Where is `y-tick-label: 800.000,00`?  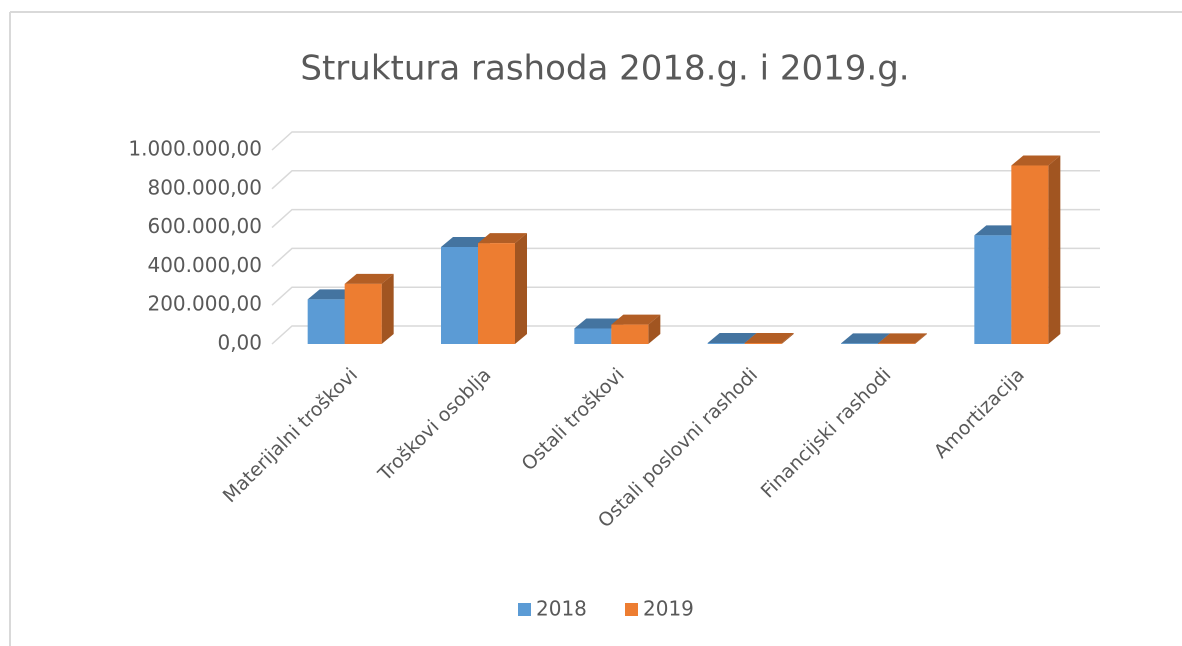
y-tick-label: 800.000,00 is located at coordinates (204, 187).